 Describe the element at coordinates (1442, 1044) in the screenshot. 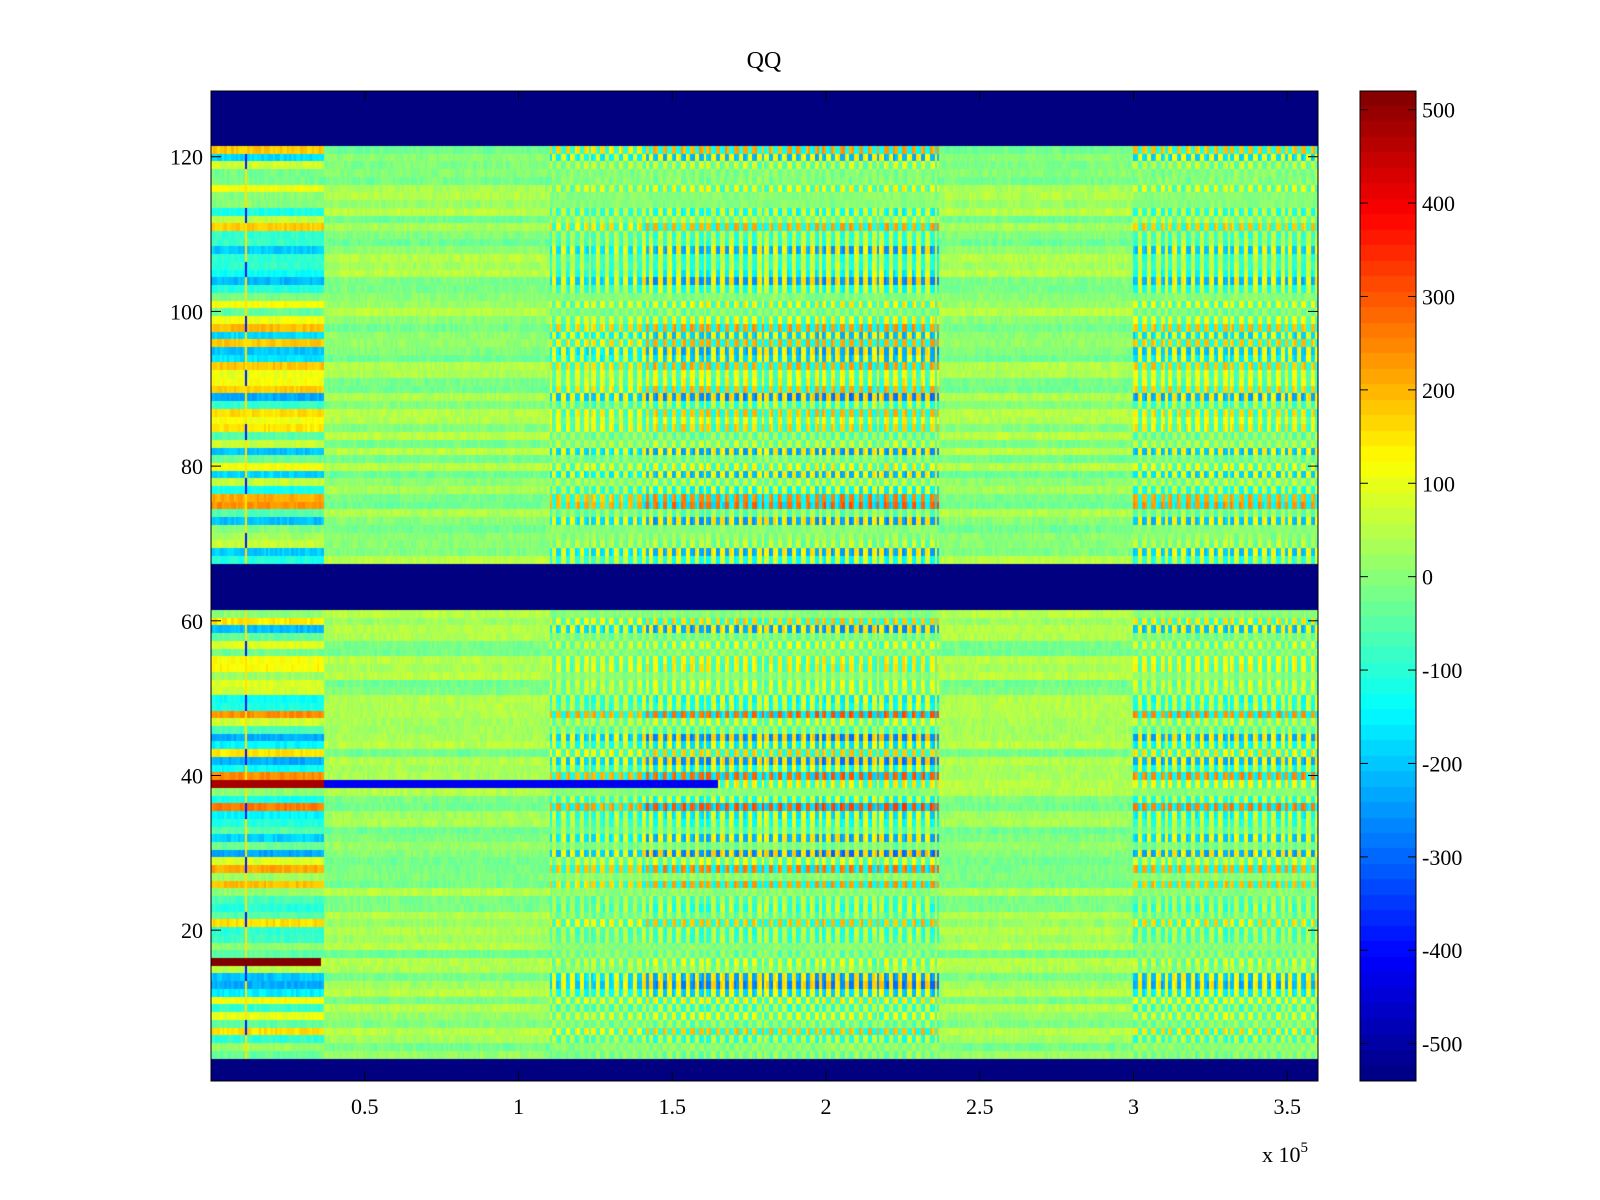

I see `colorbar-tick-label: -500` at that location.